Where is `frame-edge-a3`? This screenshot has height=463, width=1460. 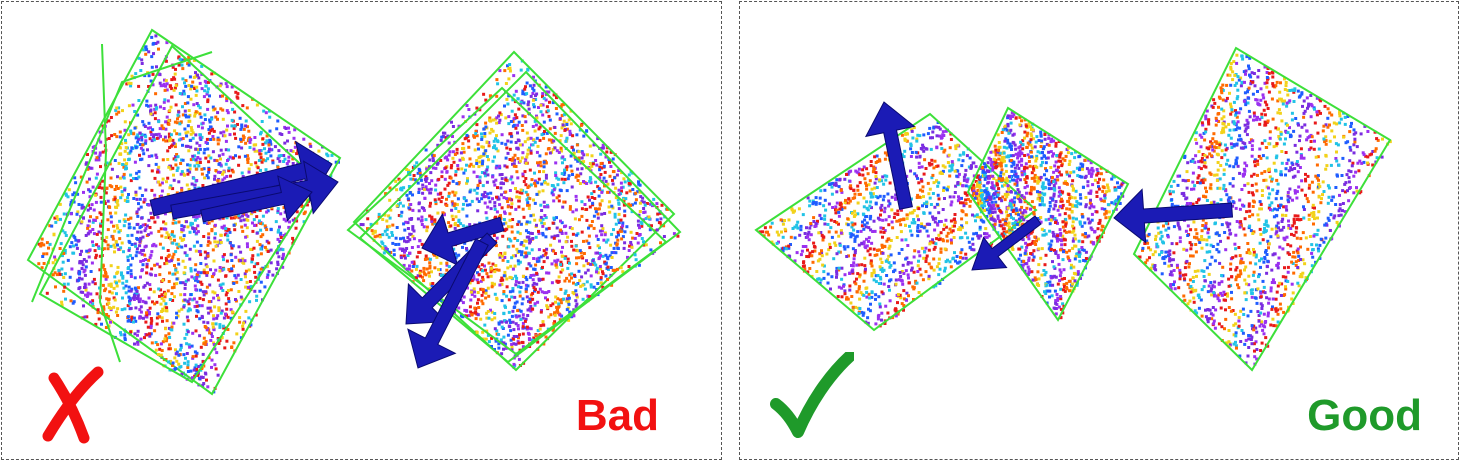
frame-edge-a3 is located at coordinates (109, 203).